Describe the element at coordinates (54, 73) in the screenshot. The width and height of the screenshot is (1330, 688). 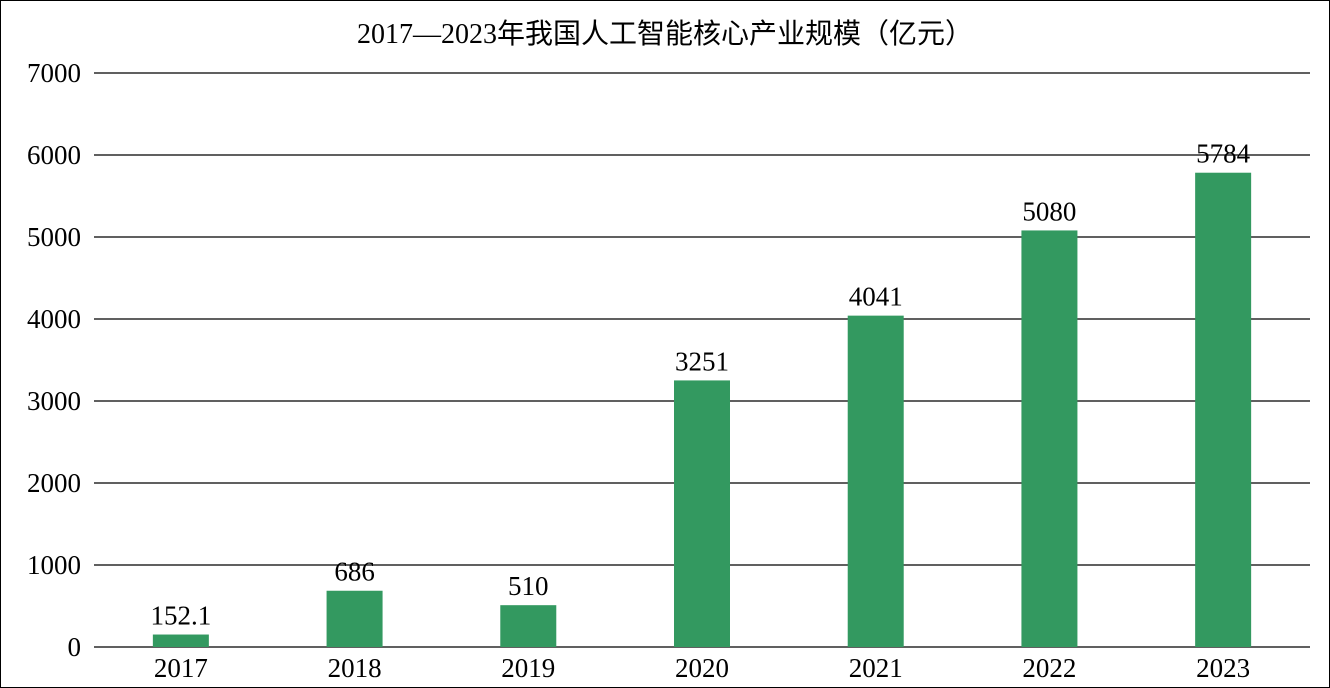
I see `y-tick-label: 7000` at that location.